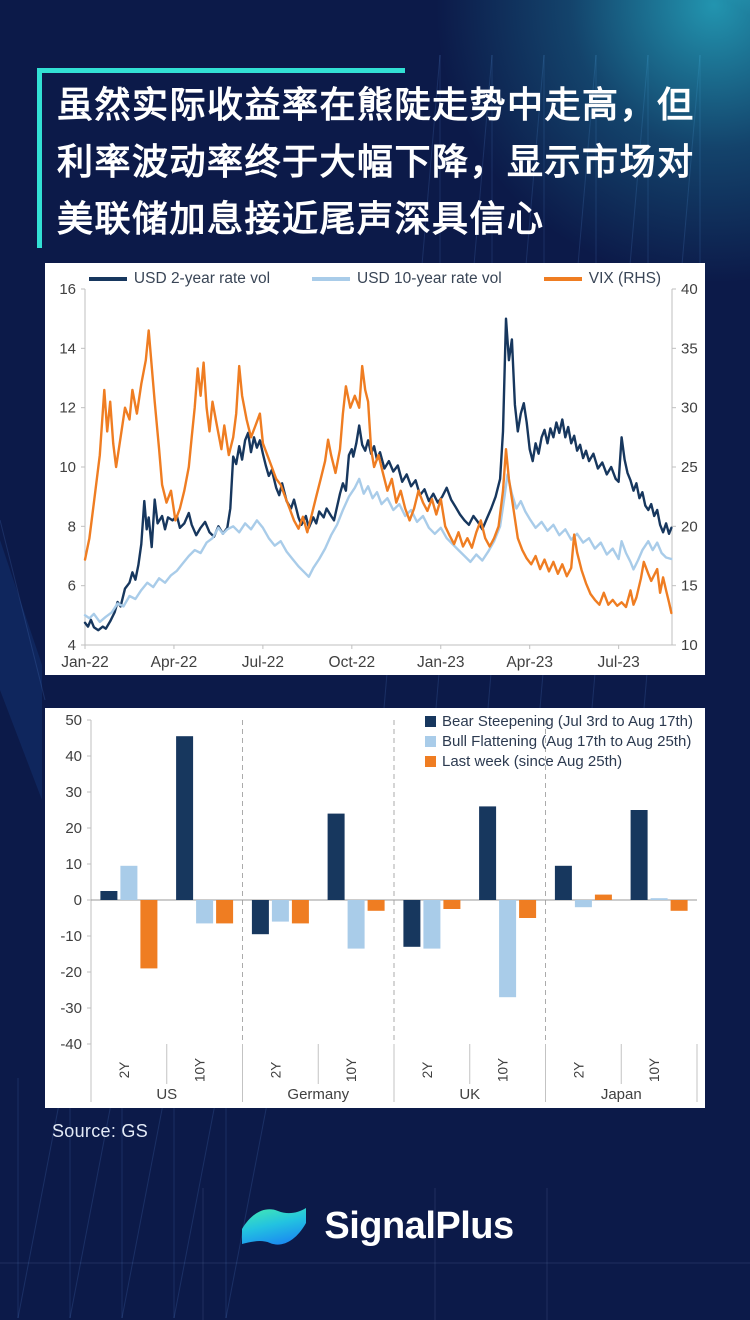 This screenshot has width=750, height=1320. I want to click on svg-text: 50, so click(73, 720).